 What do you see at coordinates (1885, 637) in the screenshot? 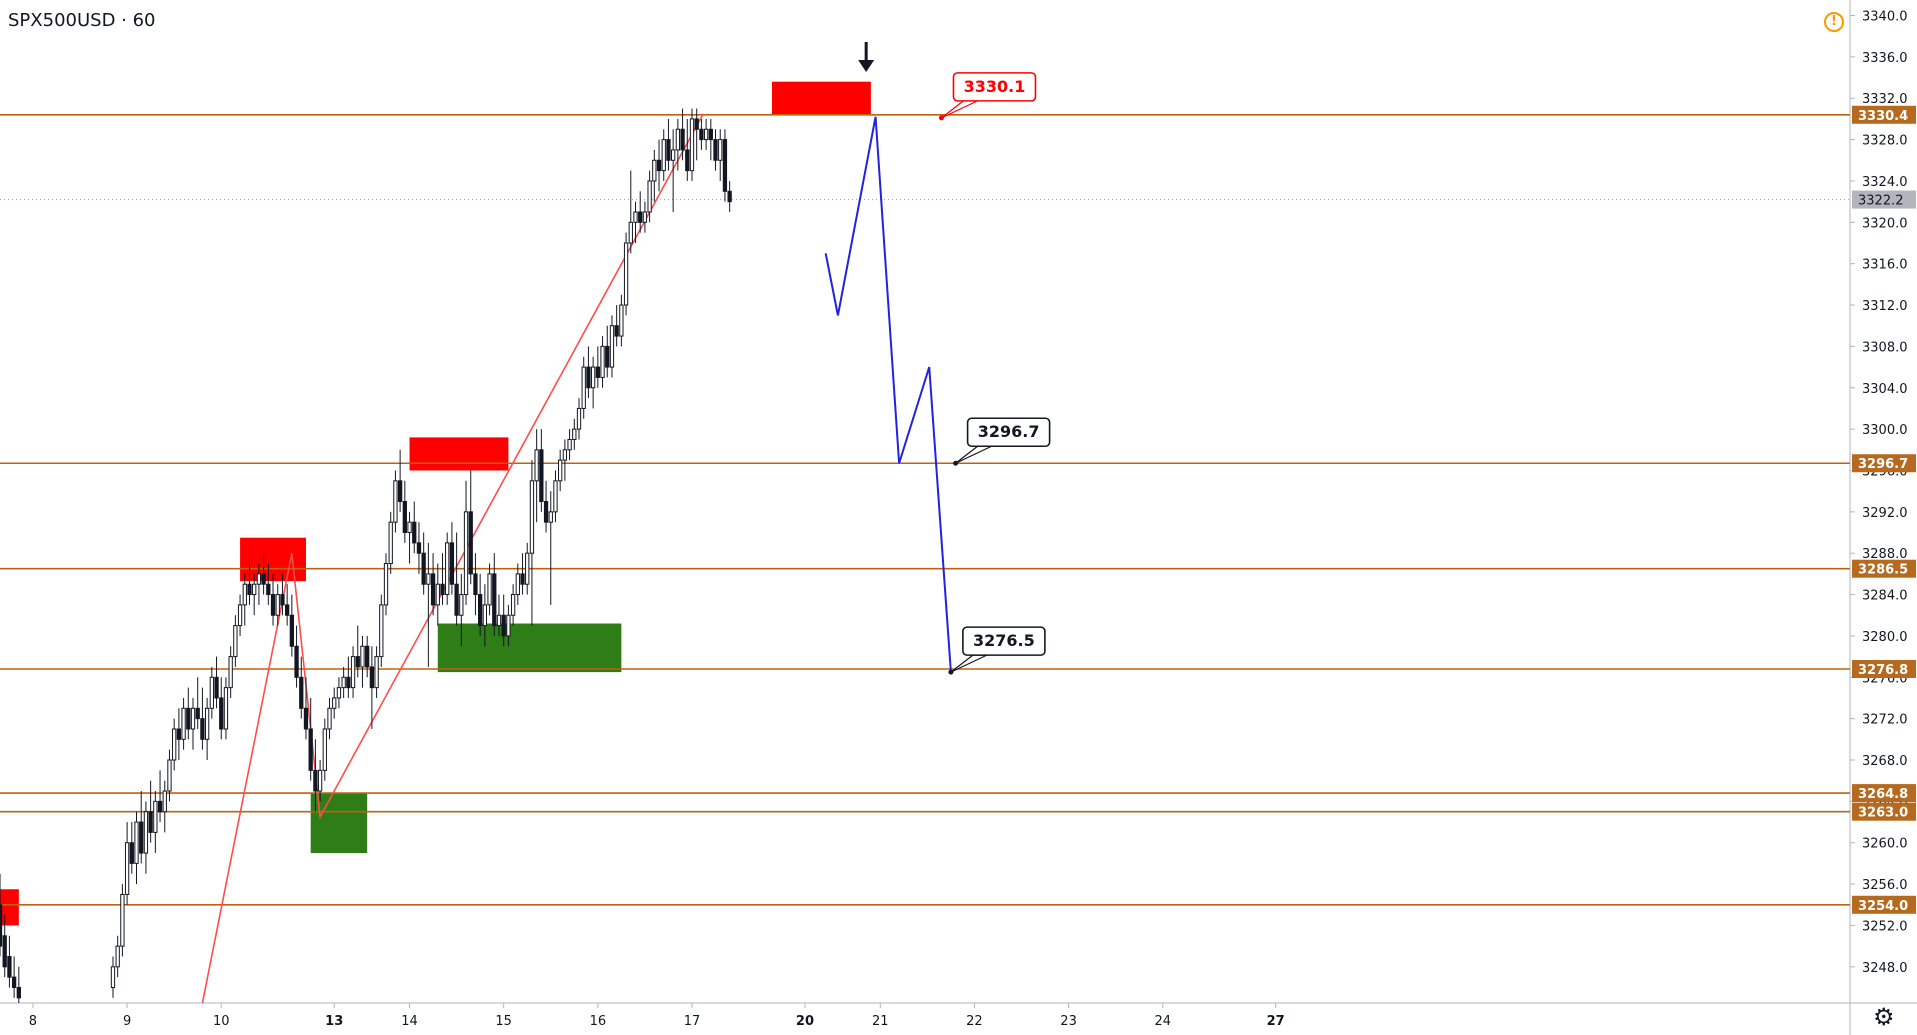
I see `y-tick-label: 3280.0` at bounding box center [1885, 637].